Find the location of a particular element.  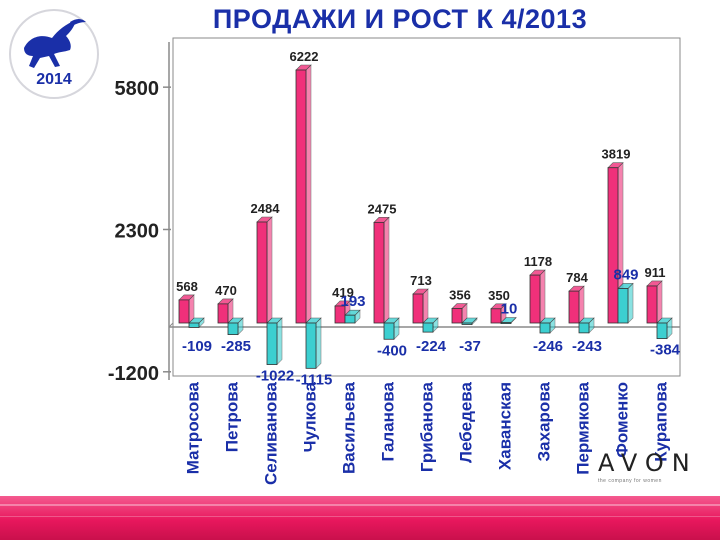

sales-value-label: 911 is located at coordinates (655, 272).